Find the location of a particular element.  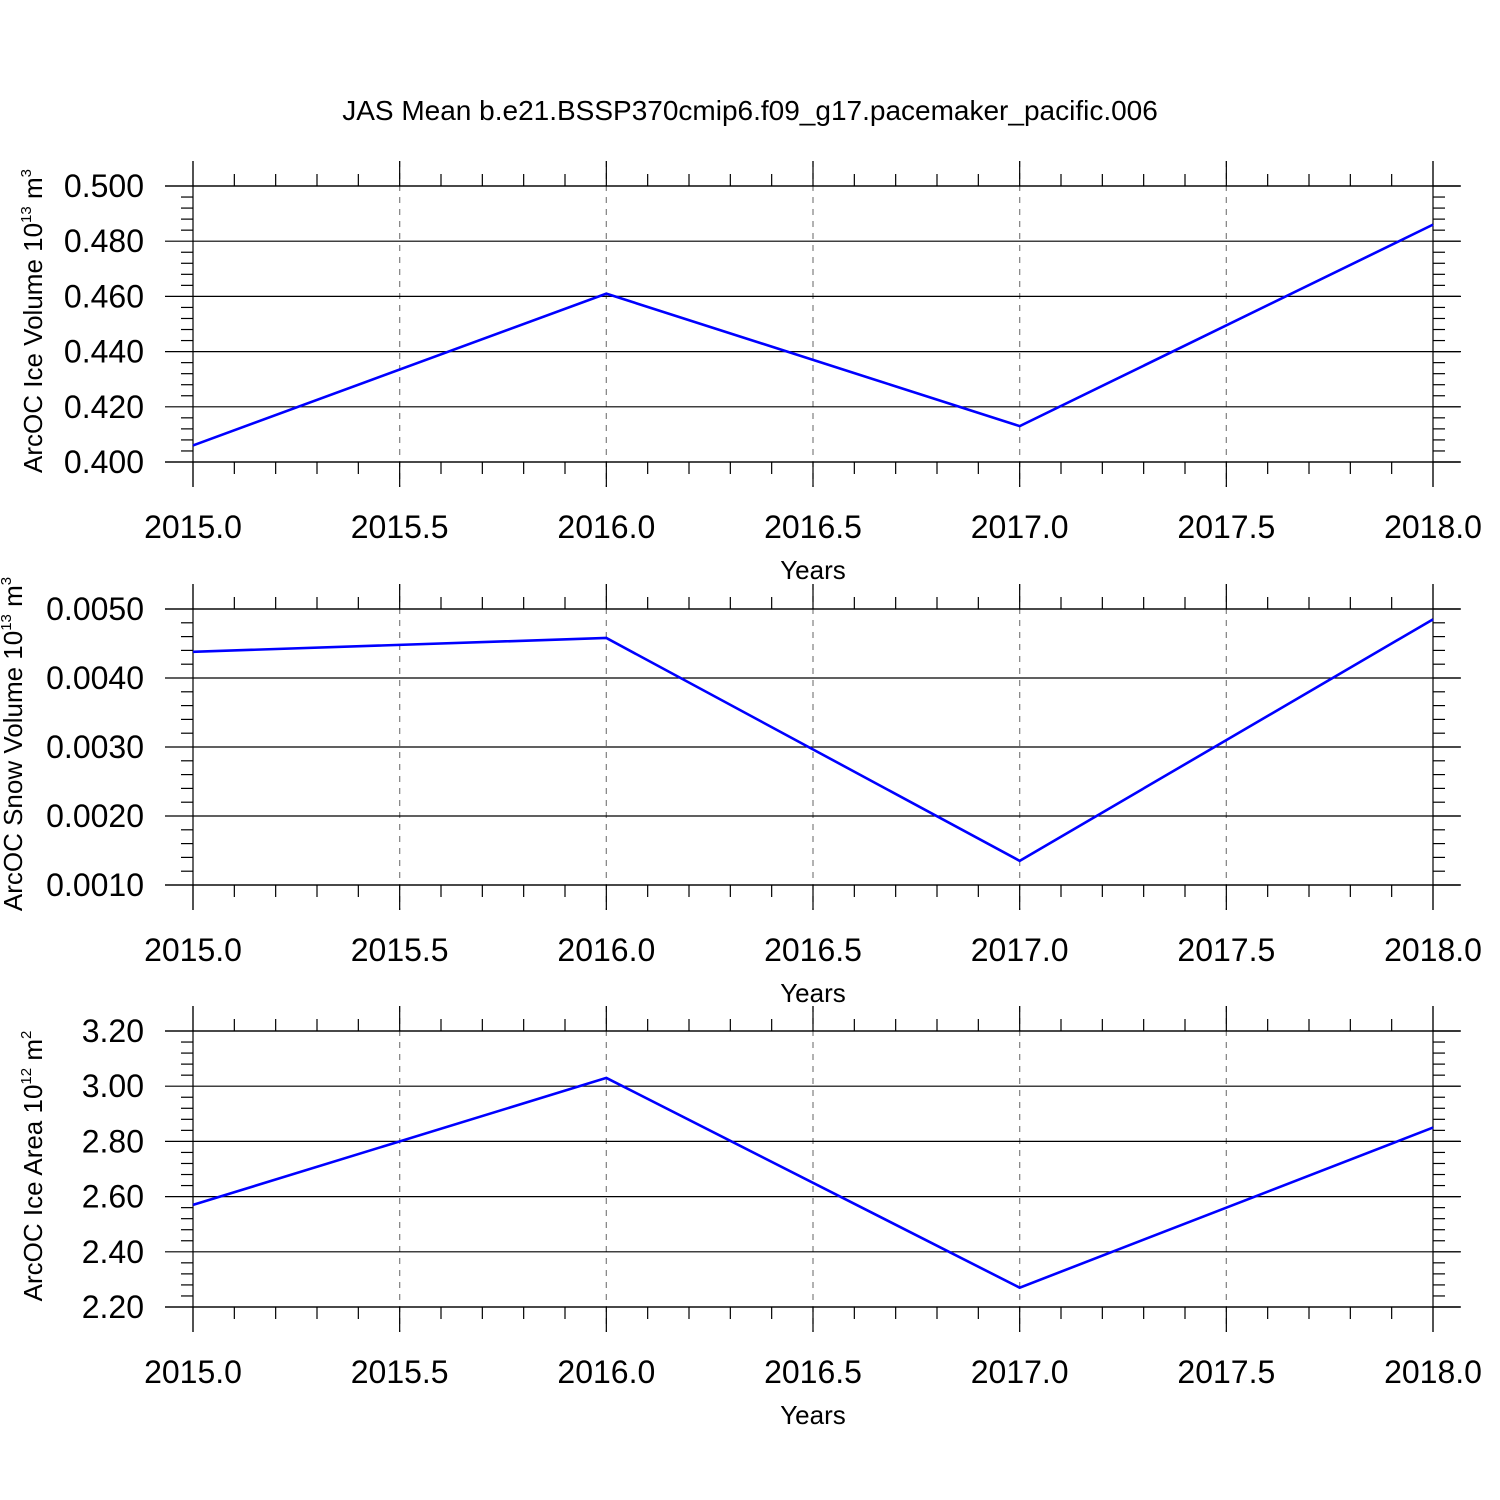

y-tick-label: 3.20 is located at coordinates (113, 1031).